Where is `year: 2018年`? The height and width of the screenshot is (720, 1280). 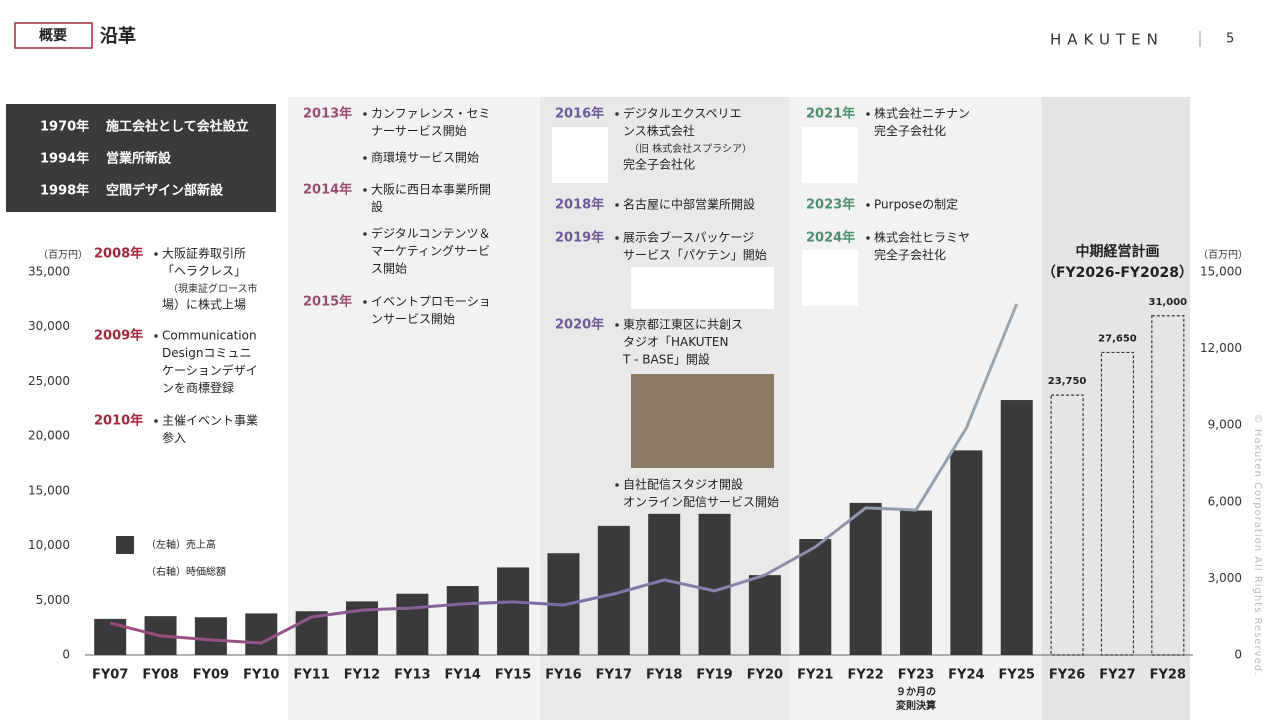
year: 2018年 is located at coordinates (579, 205).